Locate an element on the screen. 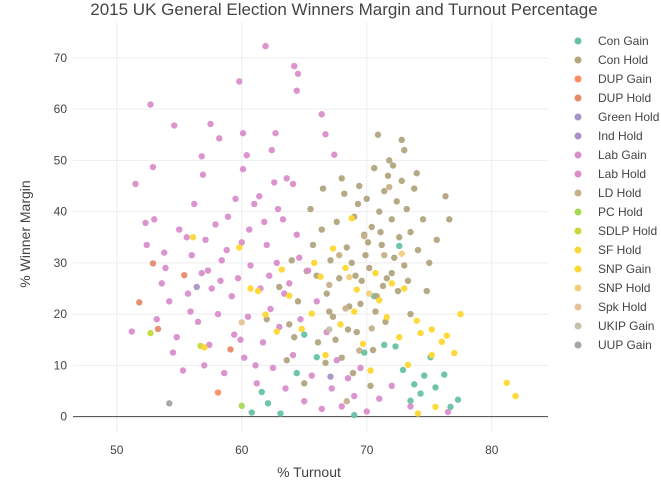  legend-label: PC Hold is located at coordinates (620, 212).